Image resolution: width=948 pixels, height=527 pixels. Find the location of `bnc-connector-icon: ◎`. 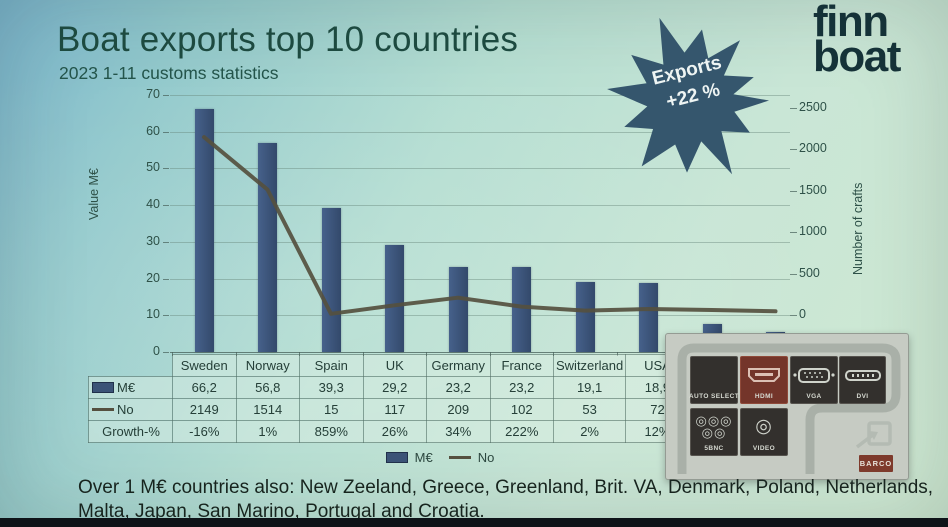

bnc-connector-icon: ◎ is located at coordinates (764, 426).